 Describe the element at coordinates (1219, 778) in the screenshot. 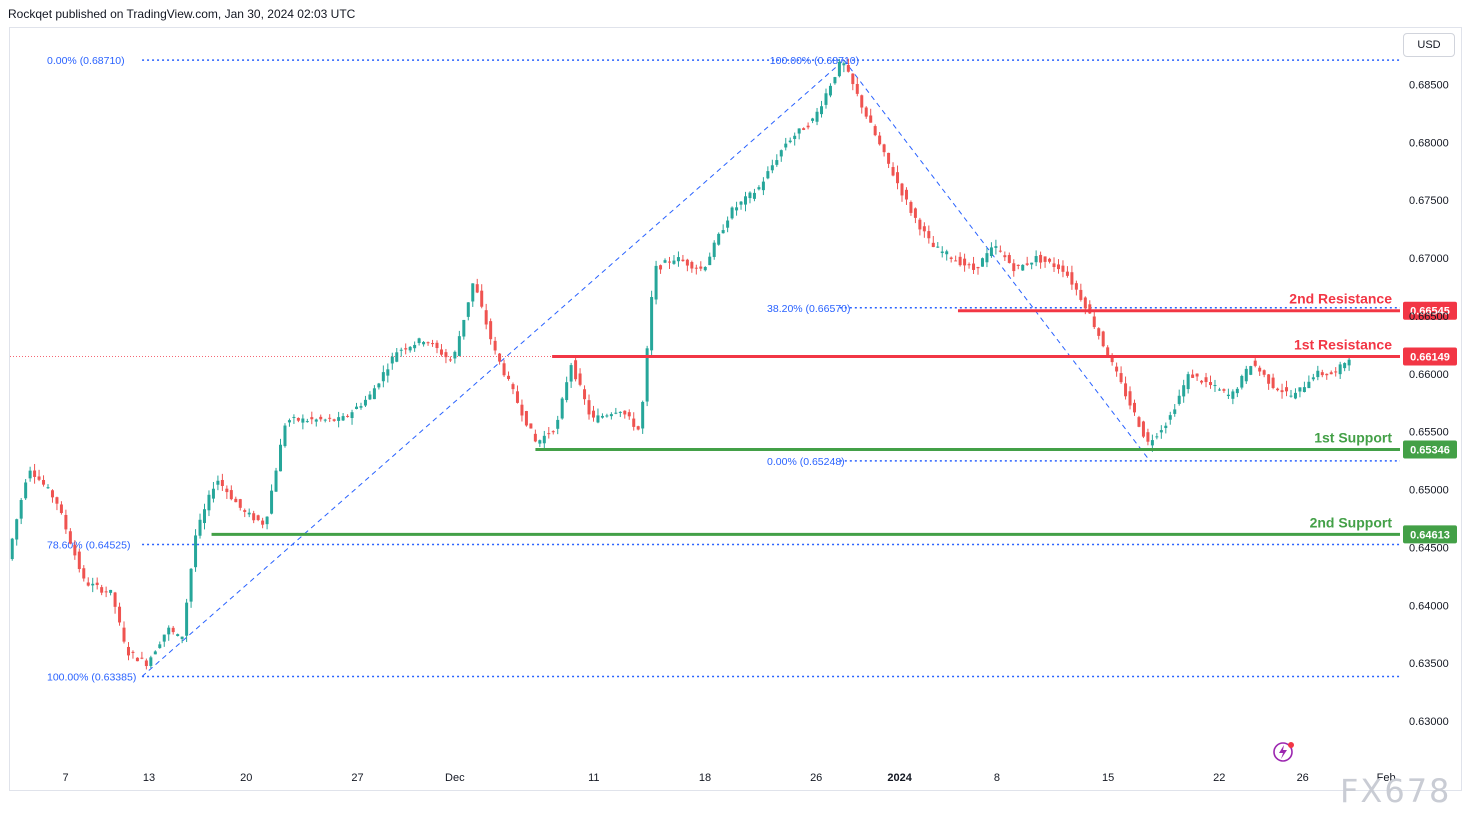

I see `time-tick-label: 22` at that location.